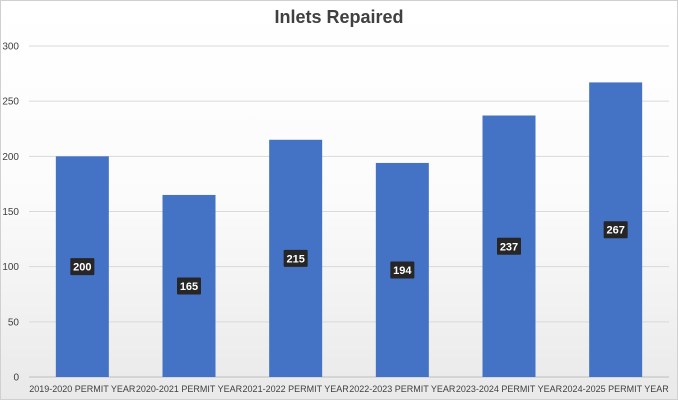  What do you see at coordinates (339, 17) in the screenshot?
I see `chart-title: Inlets Repaired` at bounding box center [339, 17].